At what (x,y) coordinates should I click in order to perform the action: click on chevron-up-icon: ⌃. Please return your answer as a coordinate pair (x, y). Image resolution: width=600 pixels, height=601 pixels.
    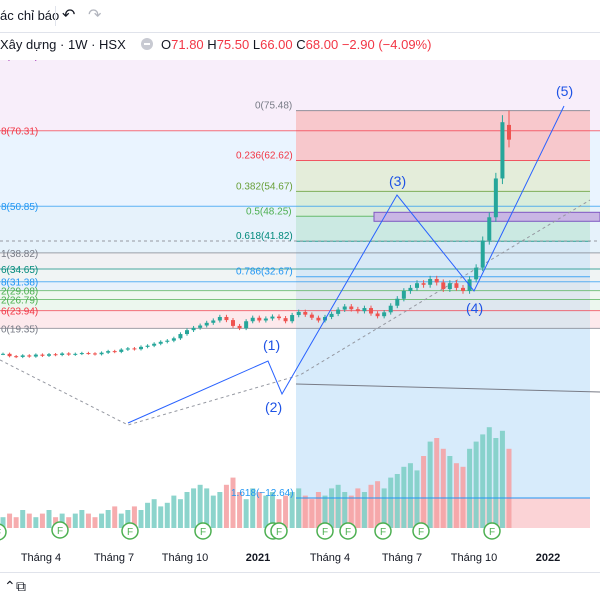
    Looking at the image, I should click on (10, 586).